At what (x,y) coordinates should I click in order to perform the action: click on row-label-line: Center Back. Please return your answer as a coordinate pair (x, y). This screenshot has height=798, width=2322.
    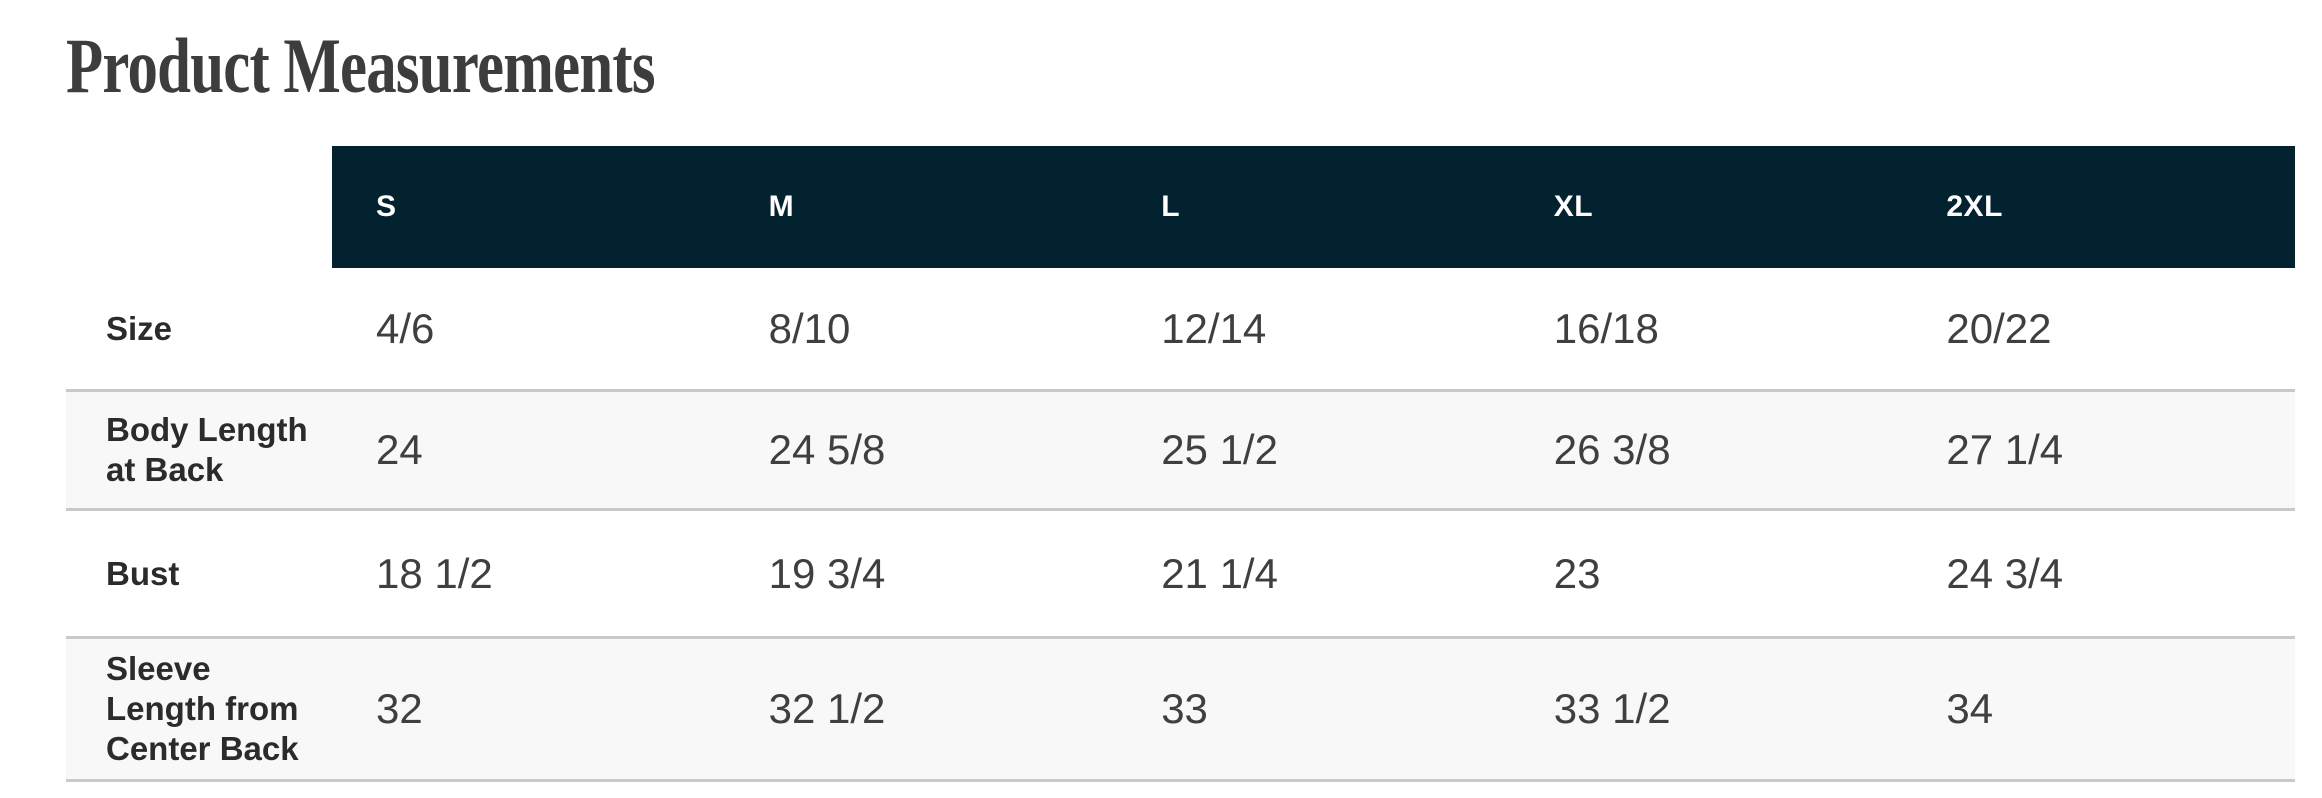
    Looking at the image, I should click on (202, 748).